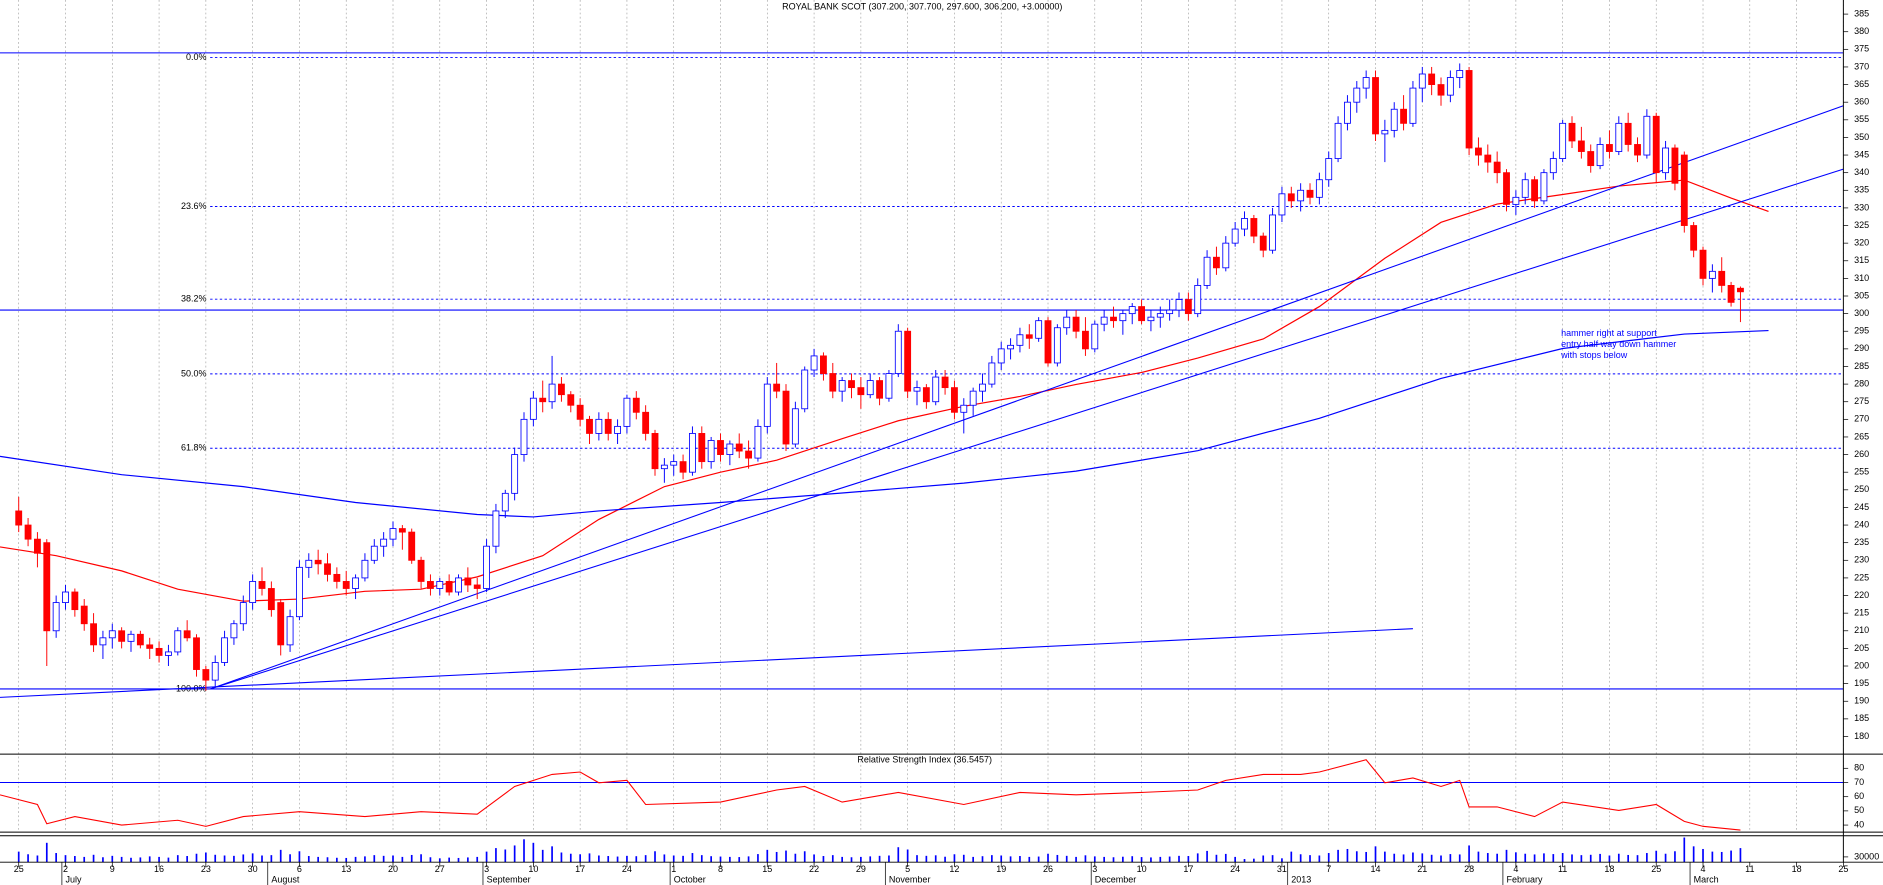  I want to click on y-tick-label: 260, so click(1861, 454).